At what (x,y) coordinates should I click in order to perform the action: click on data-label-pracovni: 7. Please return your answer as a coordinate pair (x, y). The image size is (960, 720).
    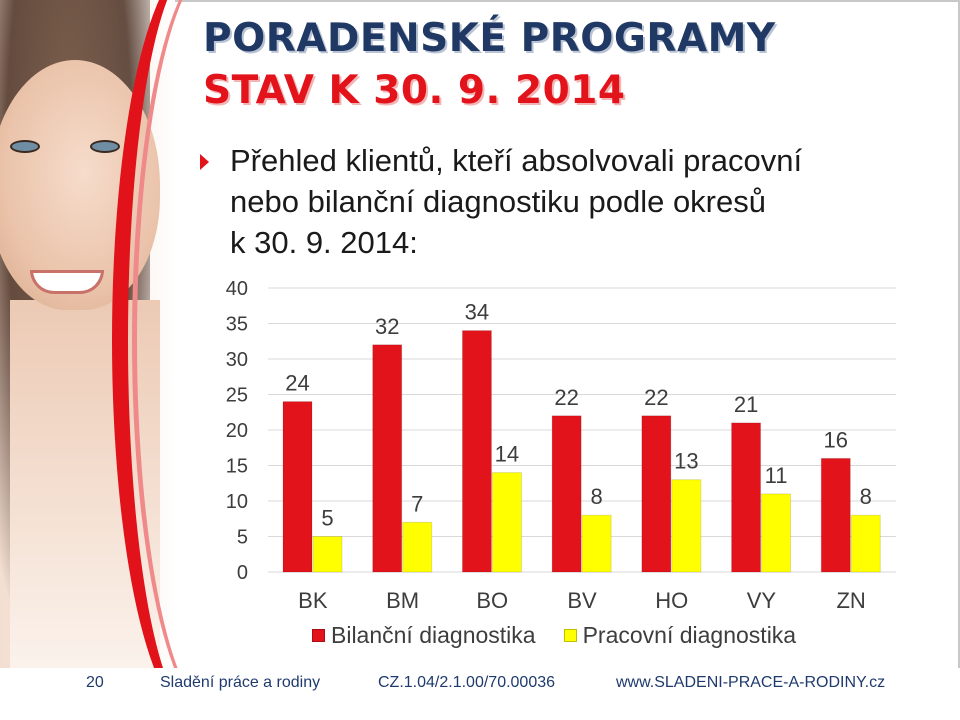
    Looking at the image, I should click on (417, 503).